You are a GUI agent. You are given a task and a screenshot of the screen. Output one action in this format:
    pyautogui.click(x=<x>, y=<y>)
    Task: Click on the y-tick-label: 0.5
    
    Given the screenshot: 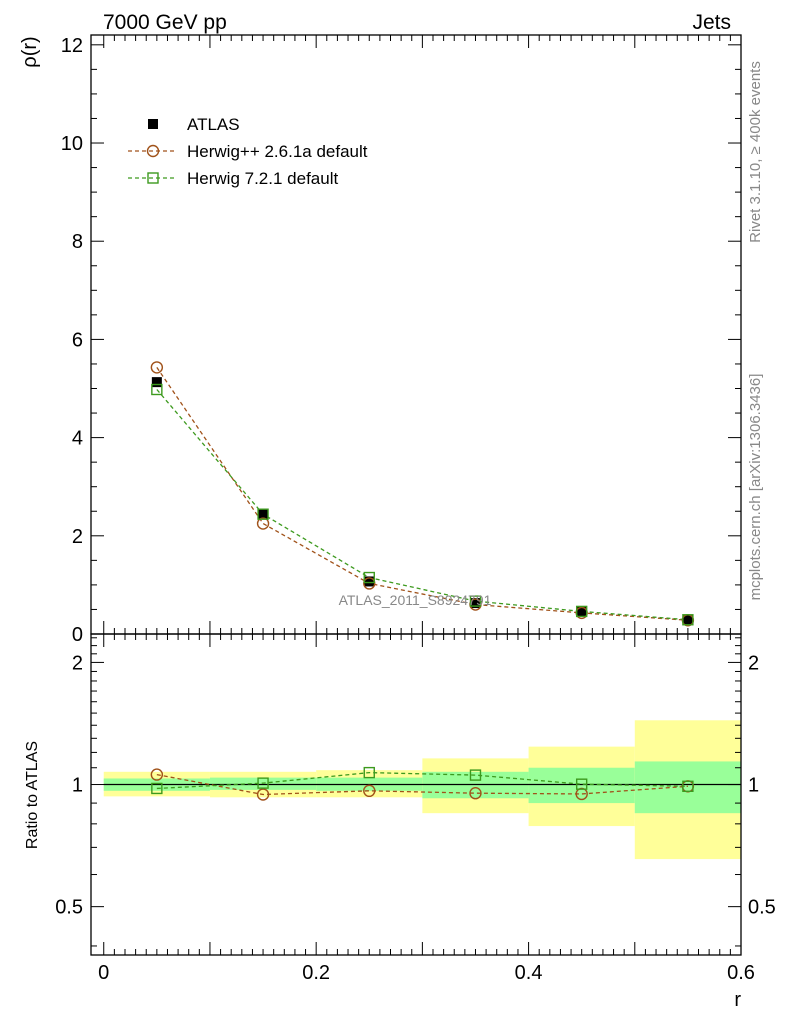 What is the action you would take?
    pyautogui.click(x=69, y=908)
    